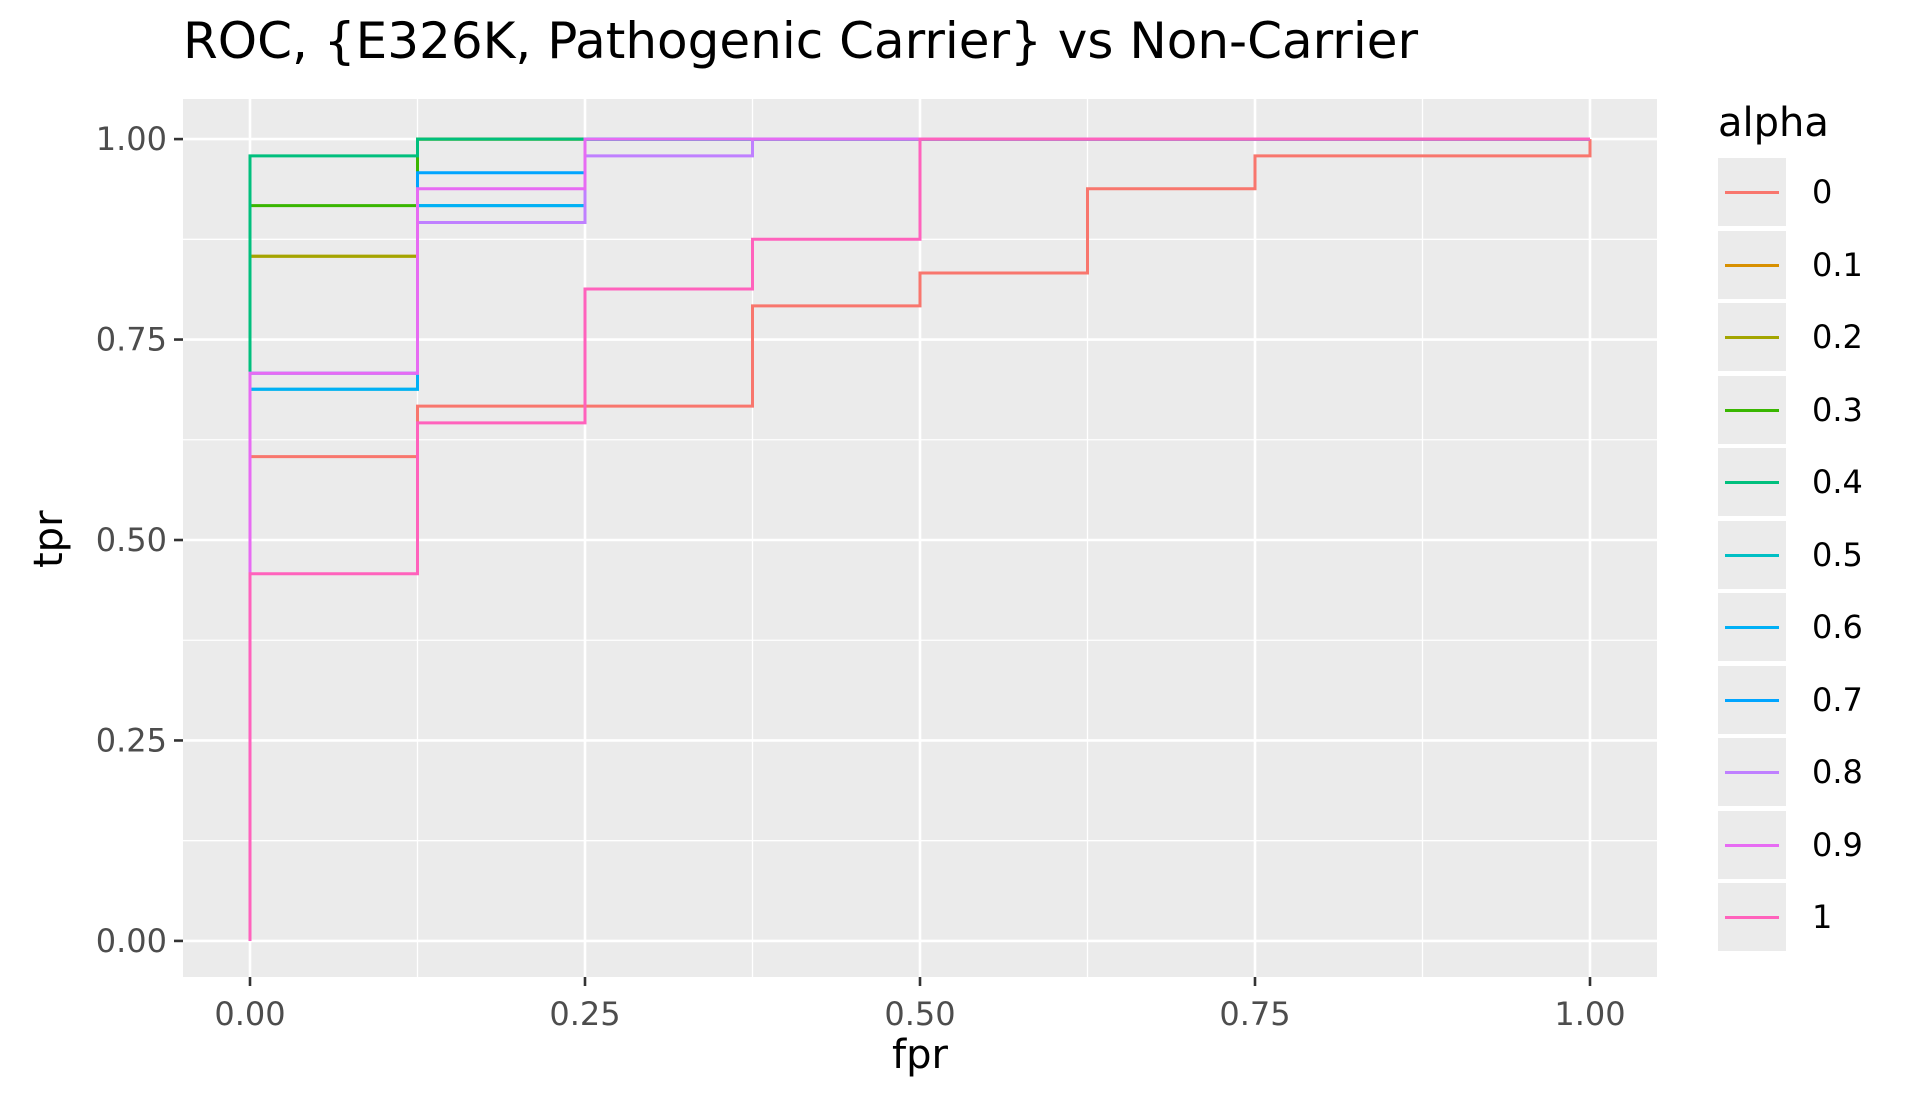 The image size is (1906, 1100). I want to click on legend-item: 0.8, so click(1790, 772).